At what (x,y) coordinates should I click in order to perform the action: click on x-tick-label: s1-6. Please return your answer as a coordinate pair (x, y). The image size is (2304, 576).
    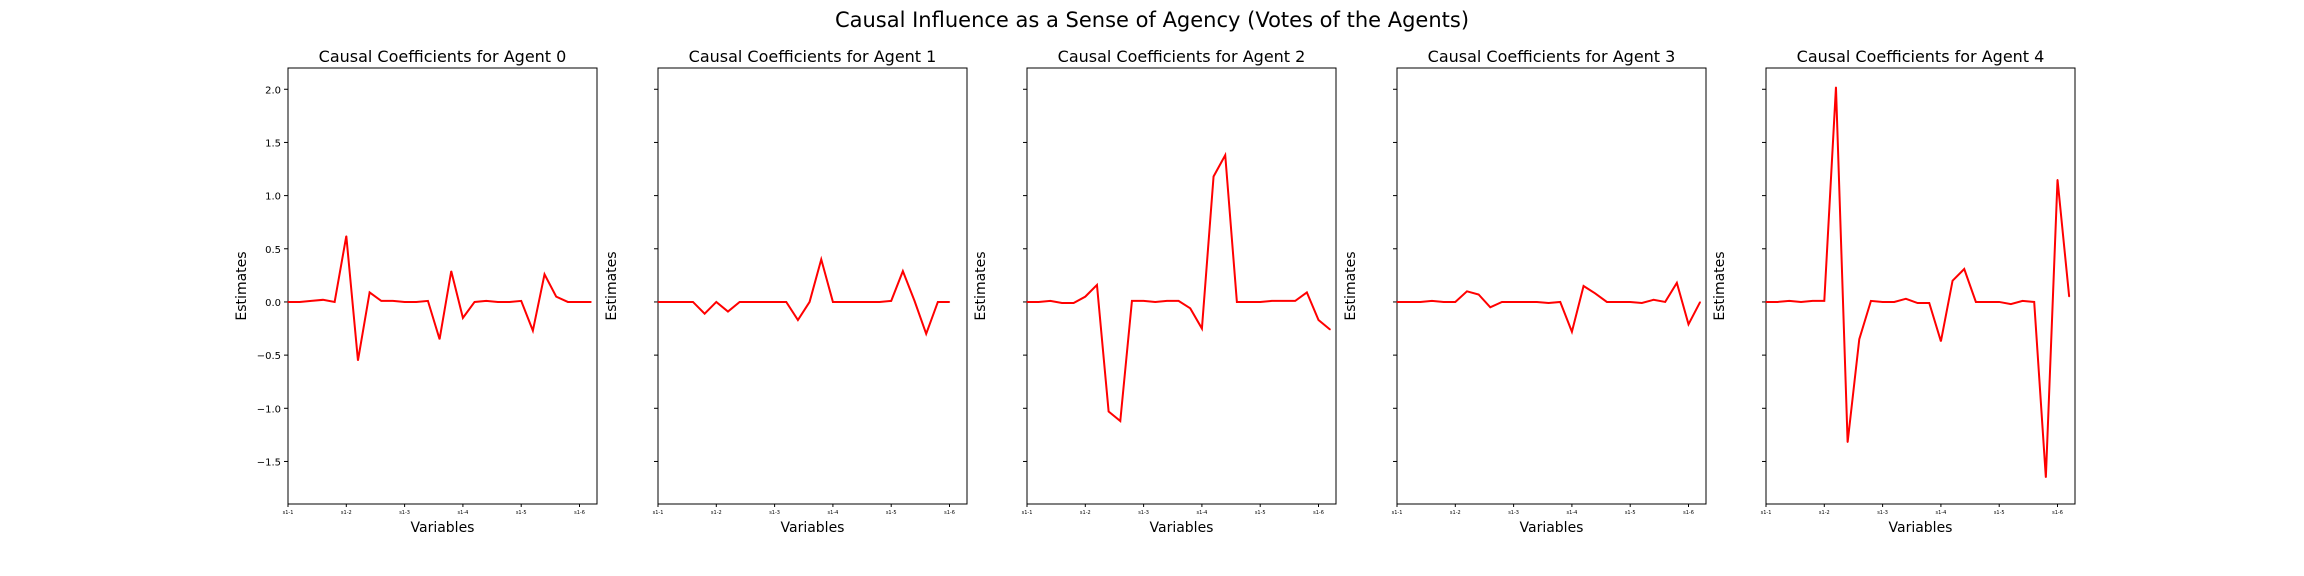
    Looking at the image, I should click on (1318, 513).